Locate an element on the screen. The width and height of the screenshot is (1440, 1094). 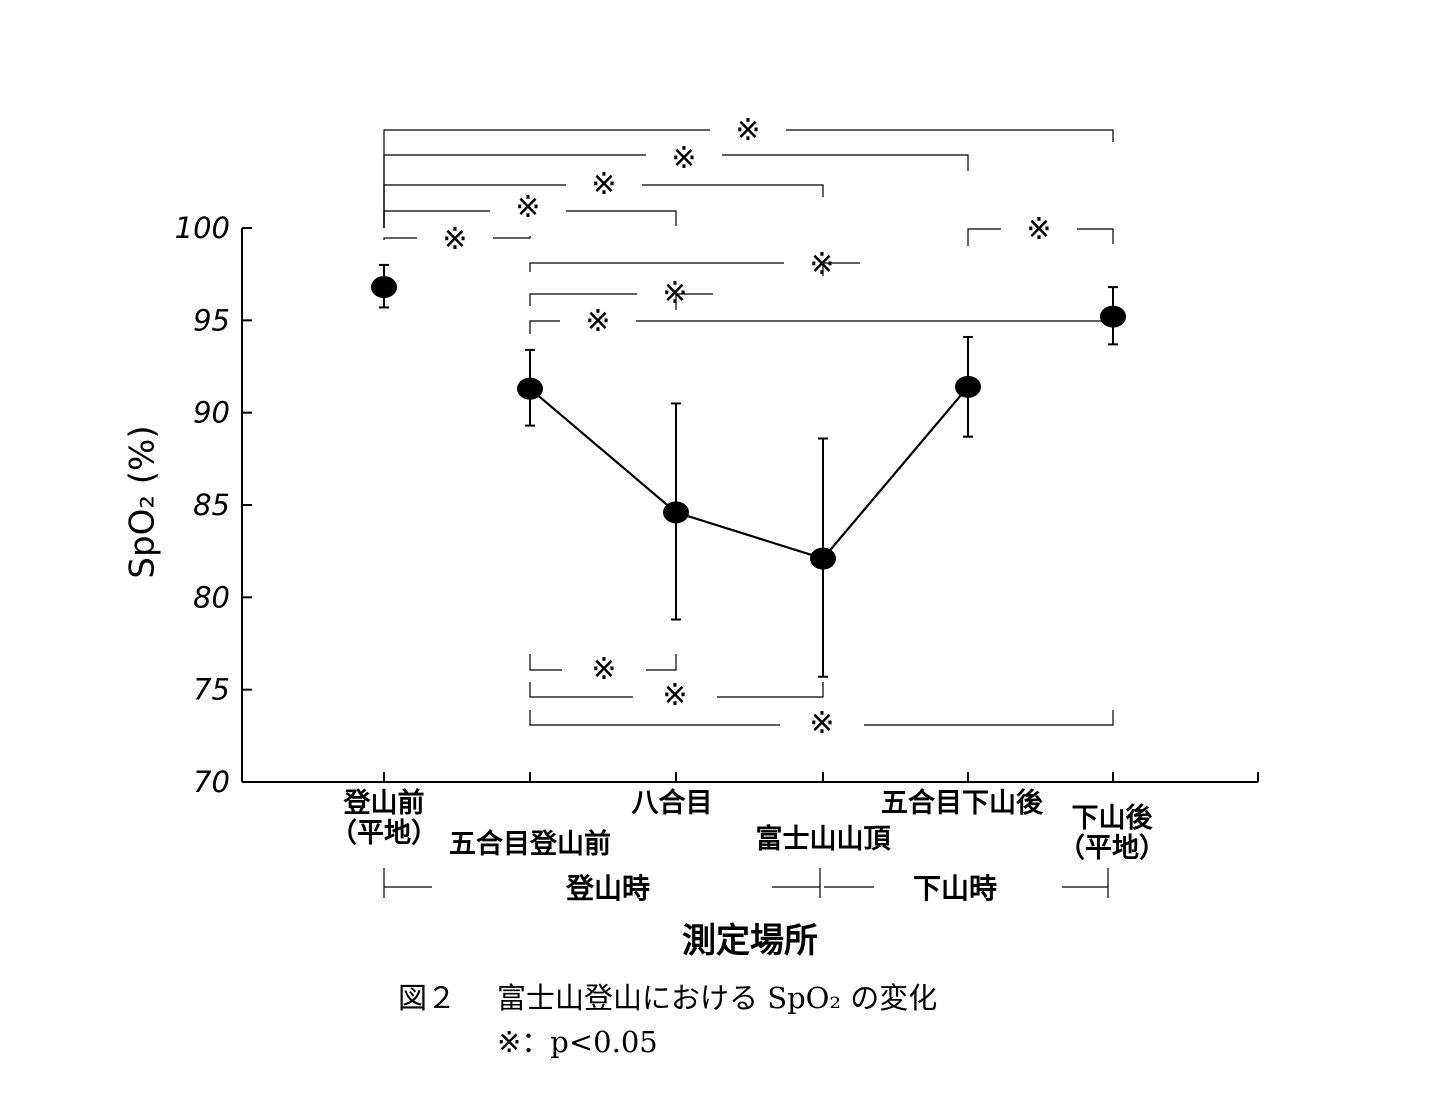
category-label: 八合目 is located at coordinates (672, 803).